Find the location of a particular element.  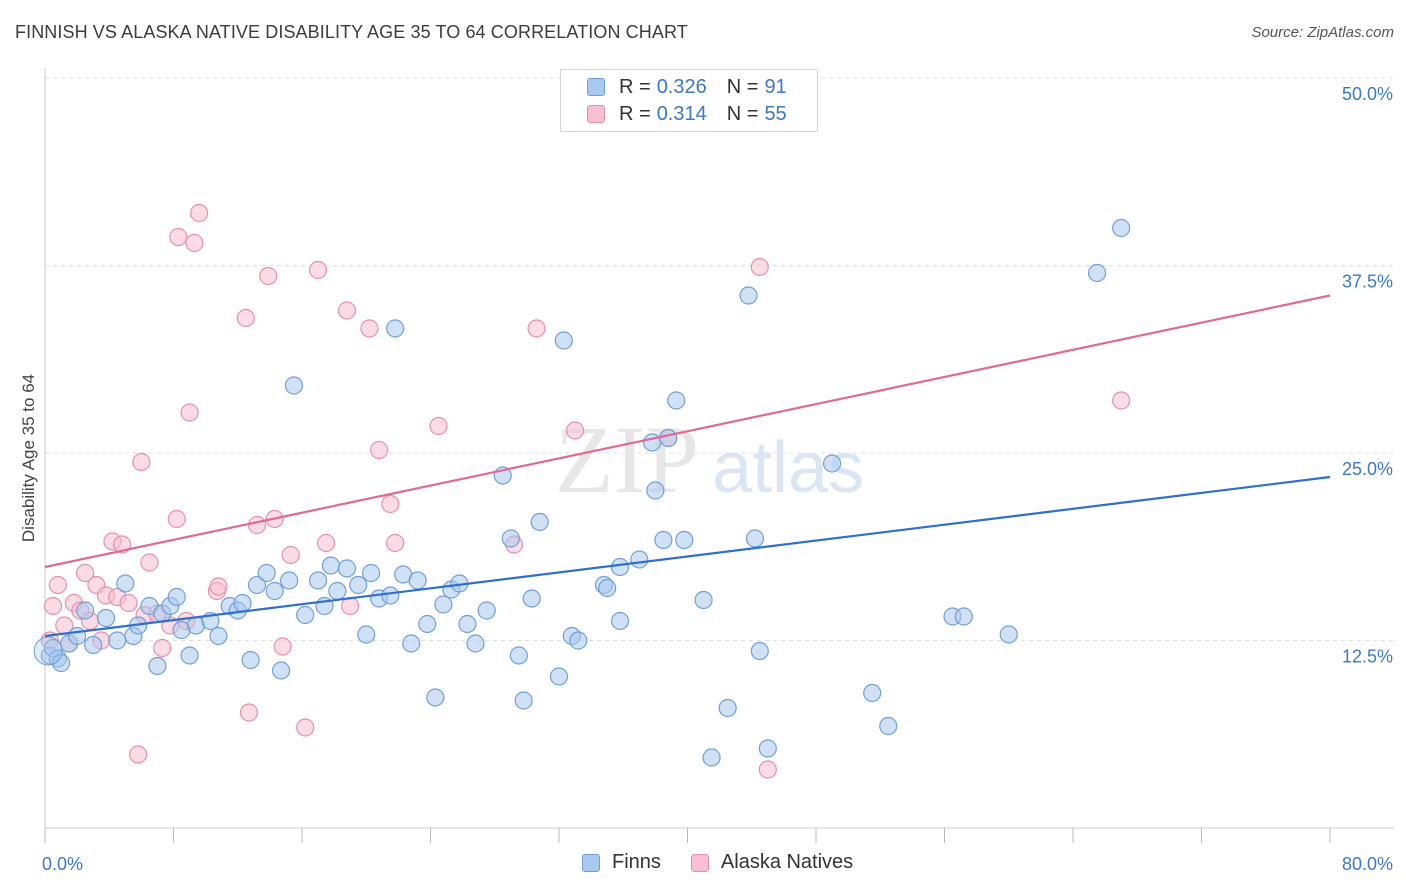

legend-item-finns: Finns is located at coordinates (621, 862).